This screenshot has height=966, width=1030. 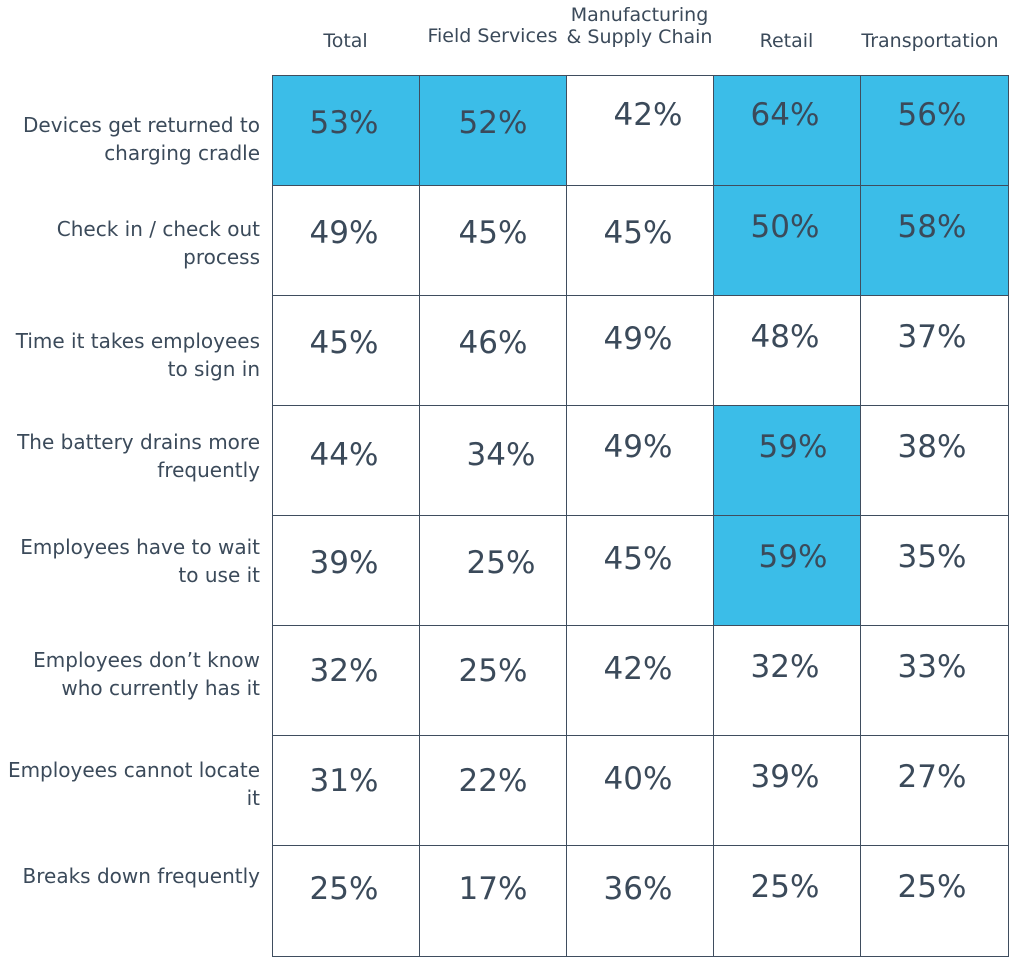 What do you see at coordinates (493, 781) in the screenshot?
I see `cell-value: 22%` at bounding box center [493, 781].